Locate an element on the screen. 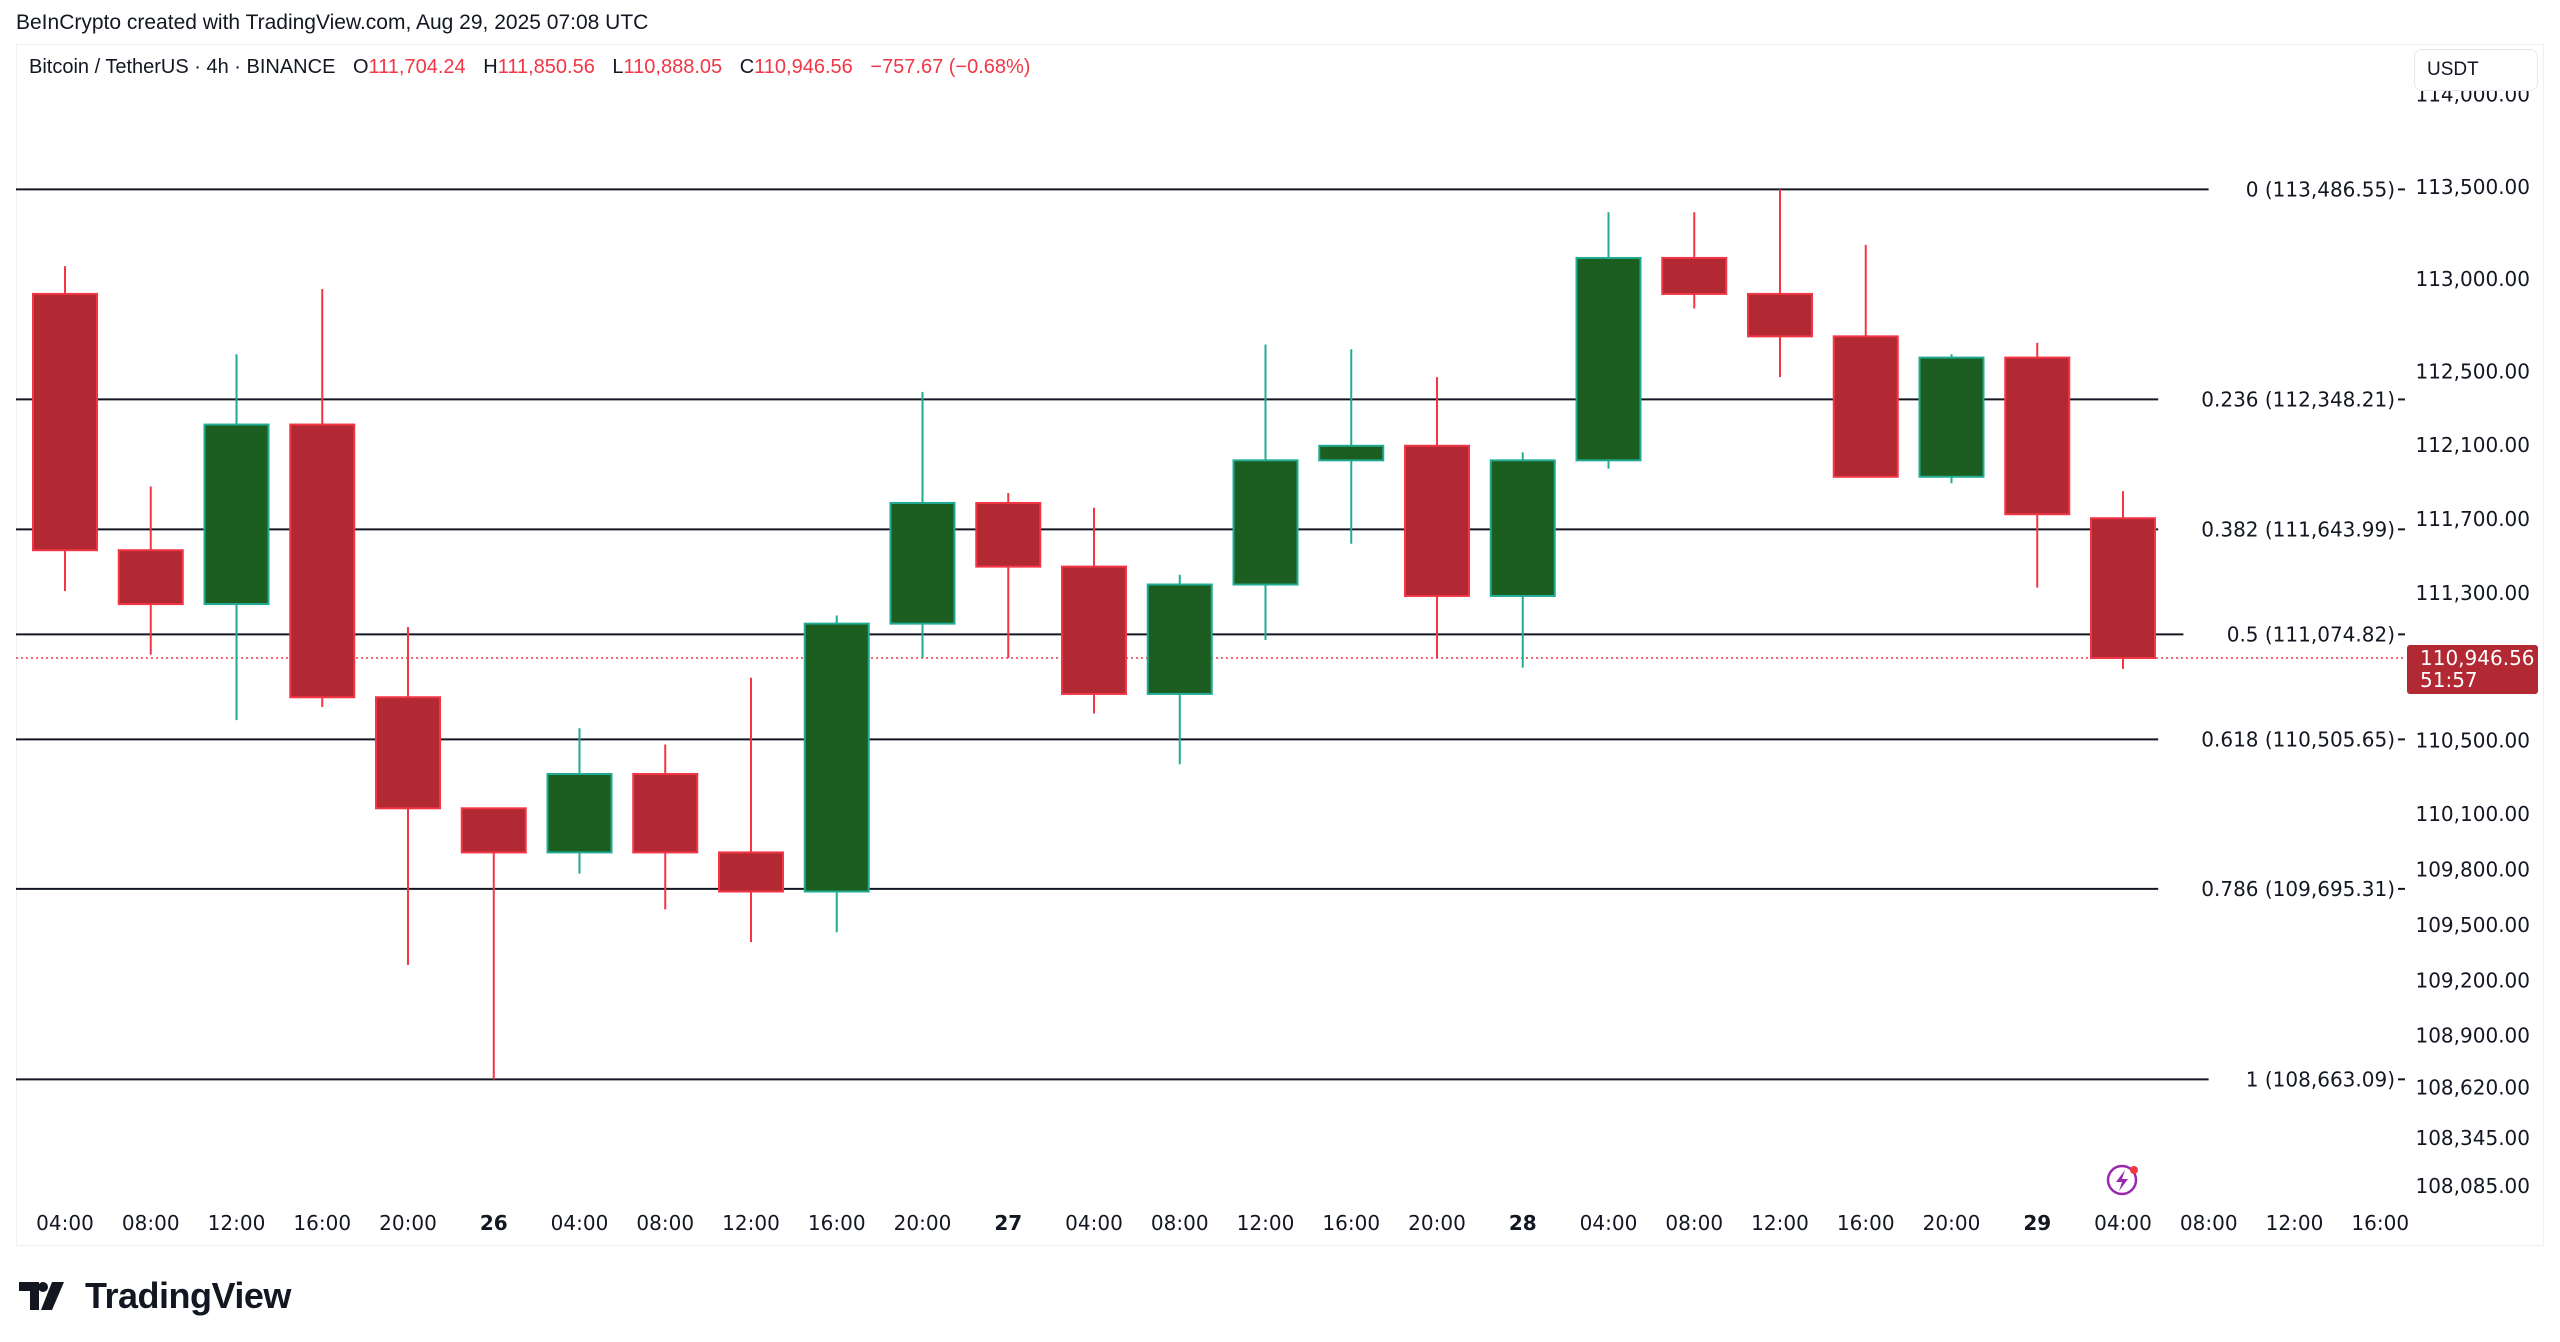  close-label: C is located at coordinates (747, 67).